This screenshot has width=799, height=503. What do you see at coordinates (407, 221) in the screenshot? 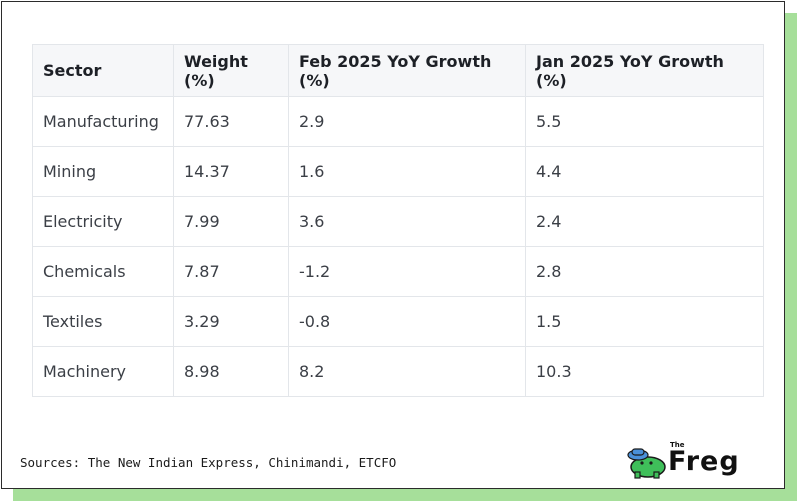
I see `cell-feb-growth: 3.6` at bounding box center [407, 221].